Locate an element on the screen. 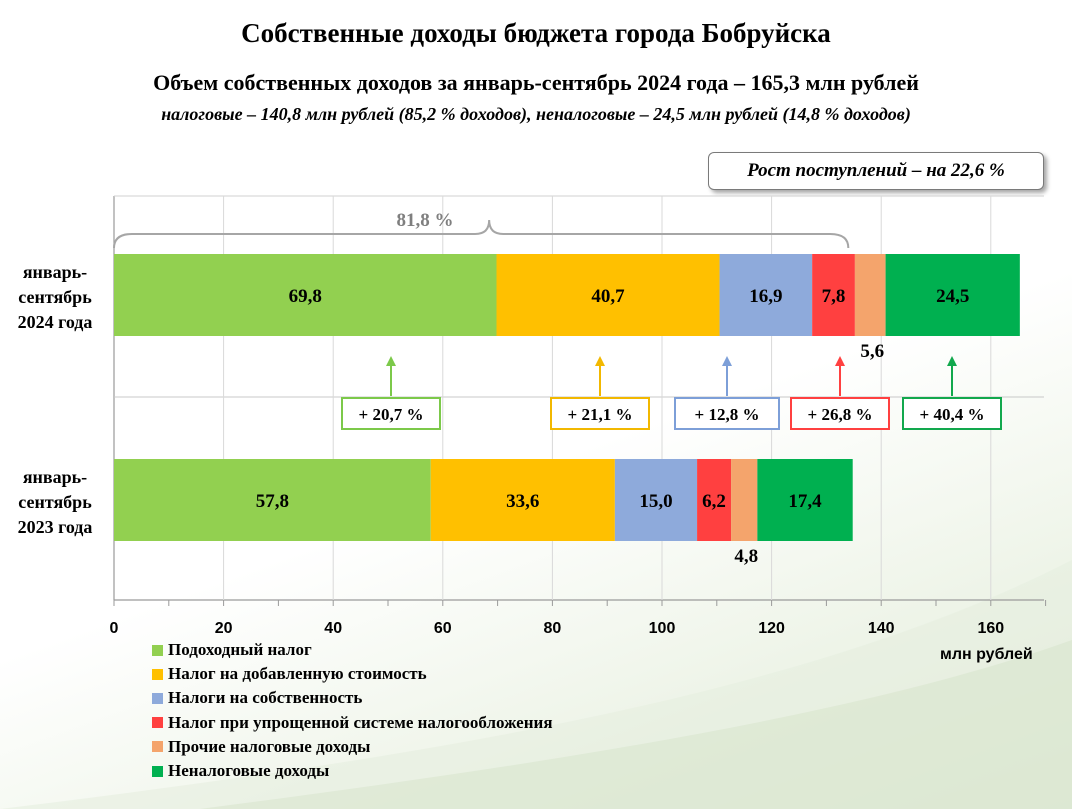 This screenshot has width=1072, height=809. bar-value-label: 33,6 is located at coordinates (522, 501).